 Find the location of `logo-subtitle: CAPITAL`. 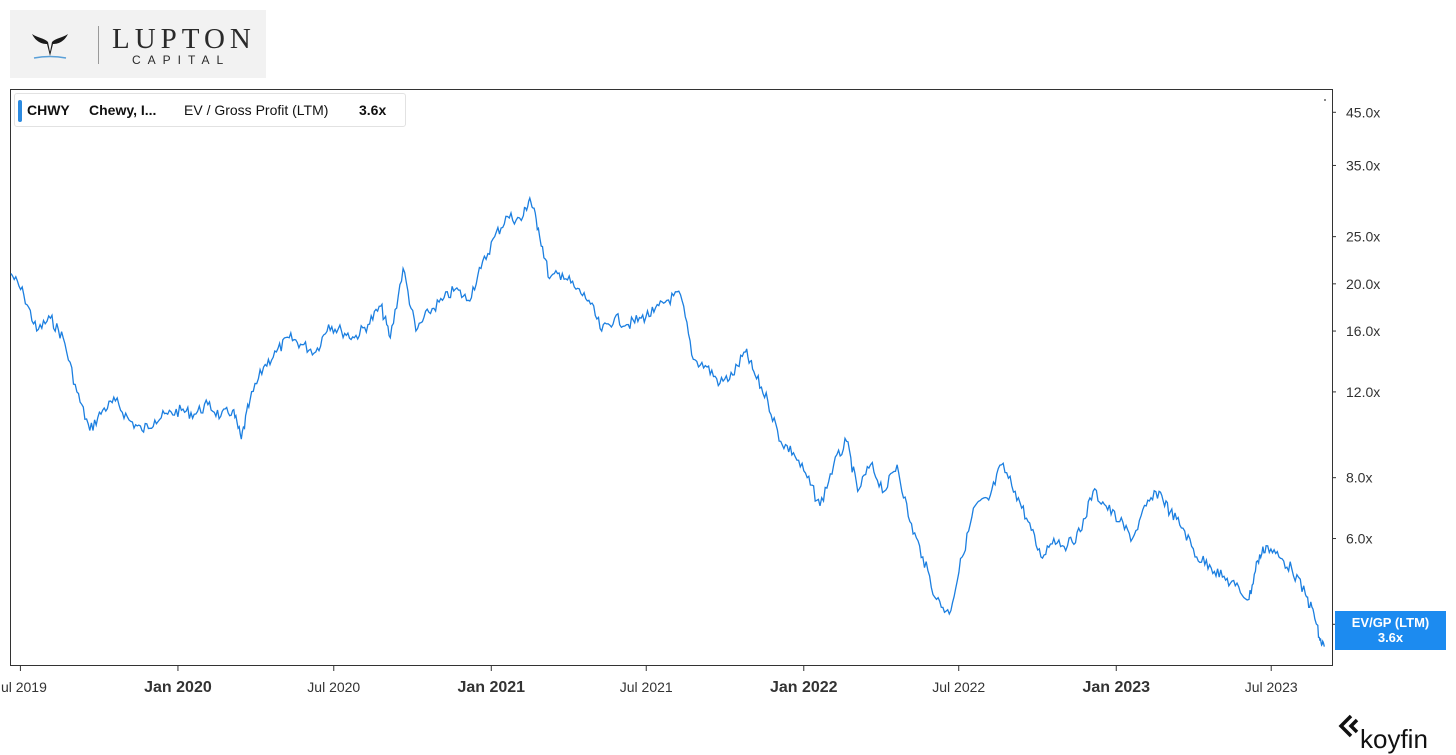

logo-subtitle: CAPITAL is located at coordinates (181, 60).